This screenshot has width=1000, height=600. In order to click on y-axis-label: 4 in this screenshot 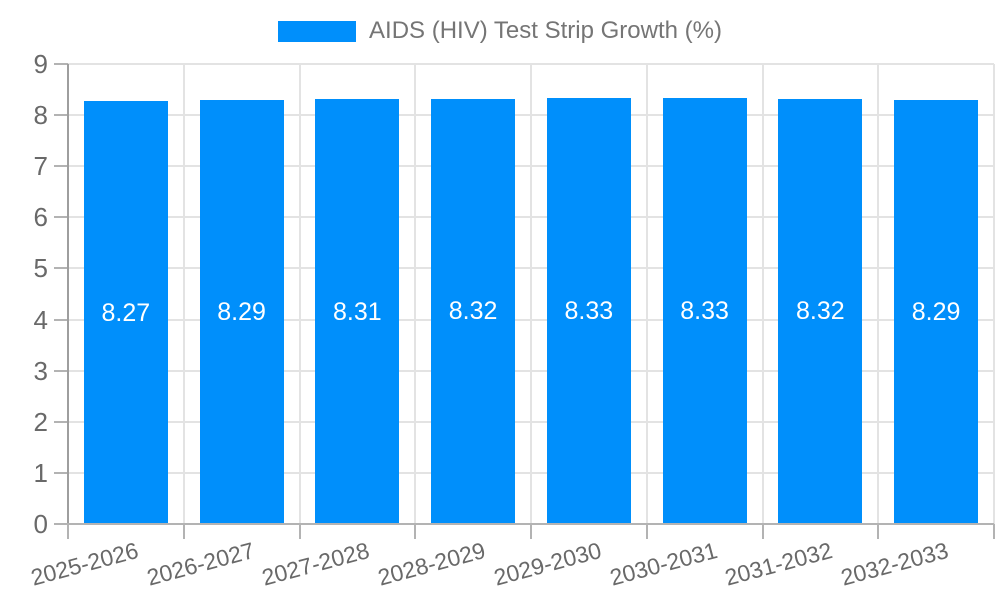, I will do `click(40, 319)`.